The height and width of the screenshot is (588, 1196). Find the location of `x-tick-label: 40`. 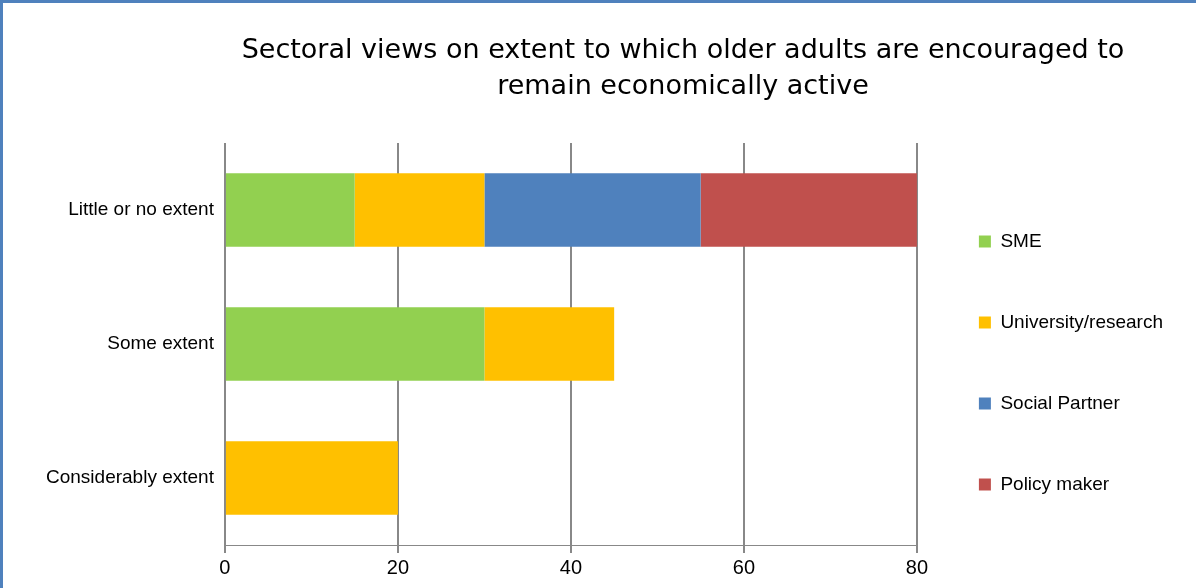

x-tick-label: 40 is located at coordinates (571, 566).